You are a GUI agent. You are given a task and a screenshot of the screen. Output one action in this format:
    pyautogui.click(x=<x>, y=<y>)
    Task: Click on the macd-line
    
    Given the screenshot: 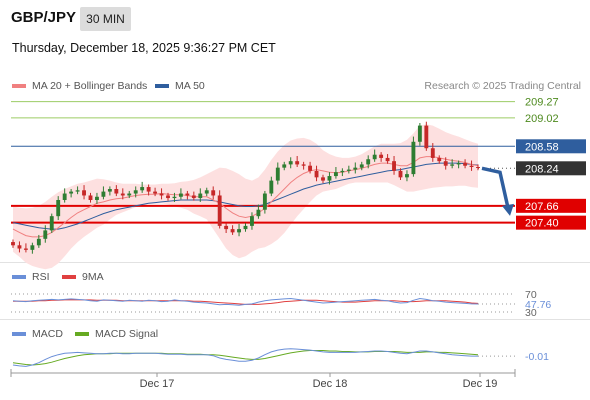 What is the action you would take?
    pyautogui.click(x=245, y=357)
    